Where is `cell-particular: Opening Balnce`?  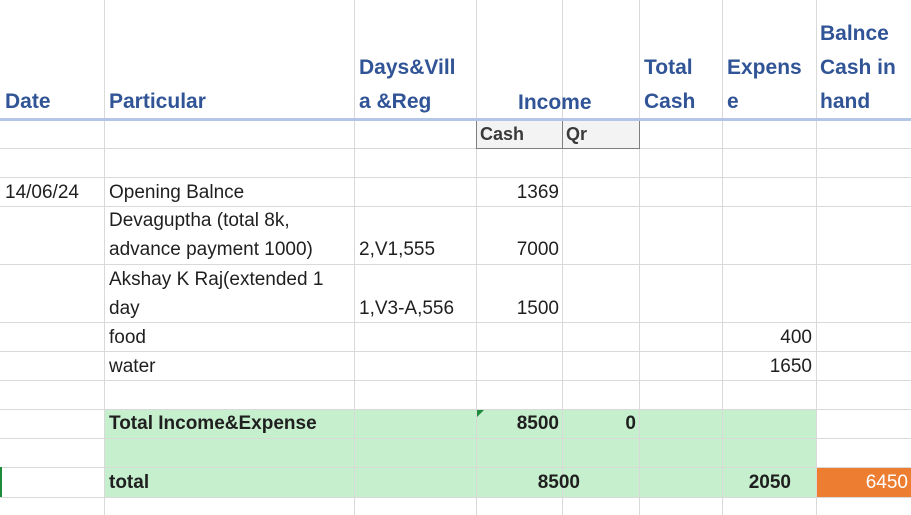
cell-particular: Opening Balnce is located at coordinates (177, 192).